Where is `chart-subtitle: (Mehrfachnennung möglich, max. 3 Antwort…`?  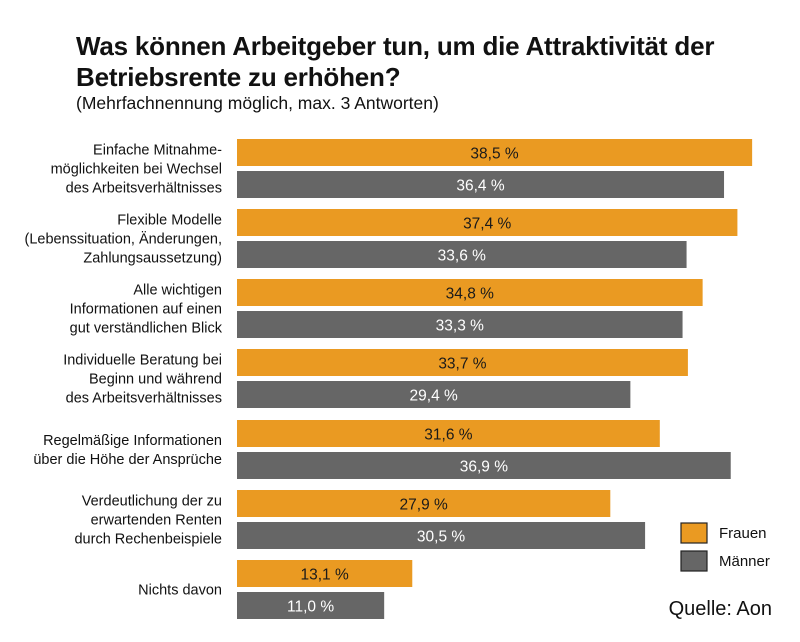 chart-subtitle: (Mehrfachnennung möglich, max. 3 Antwort… is located at coordinates (257, 103).